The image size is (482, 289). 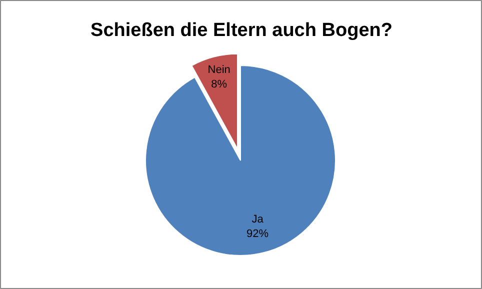 What do you see at coordinates (241, 30) in the screenshot?
I see `chart-title: Schießen die Eltern auch Bogen?` at bounding box center [241, 30].